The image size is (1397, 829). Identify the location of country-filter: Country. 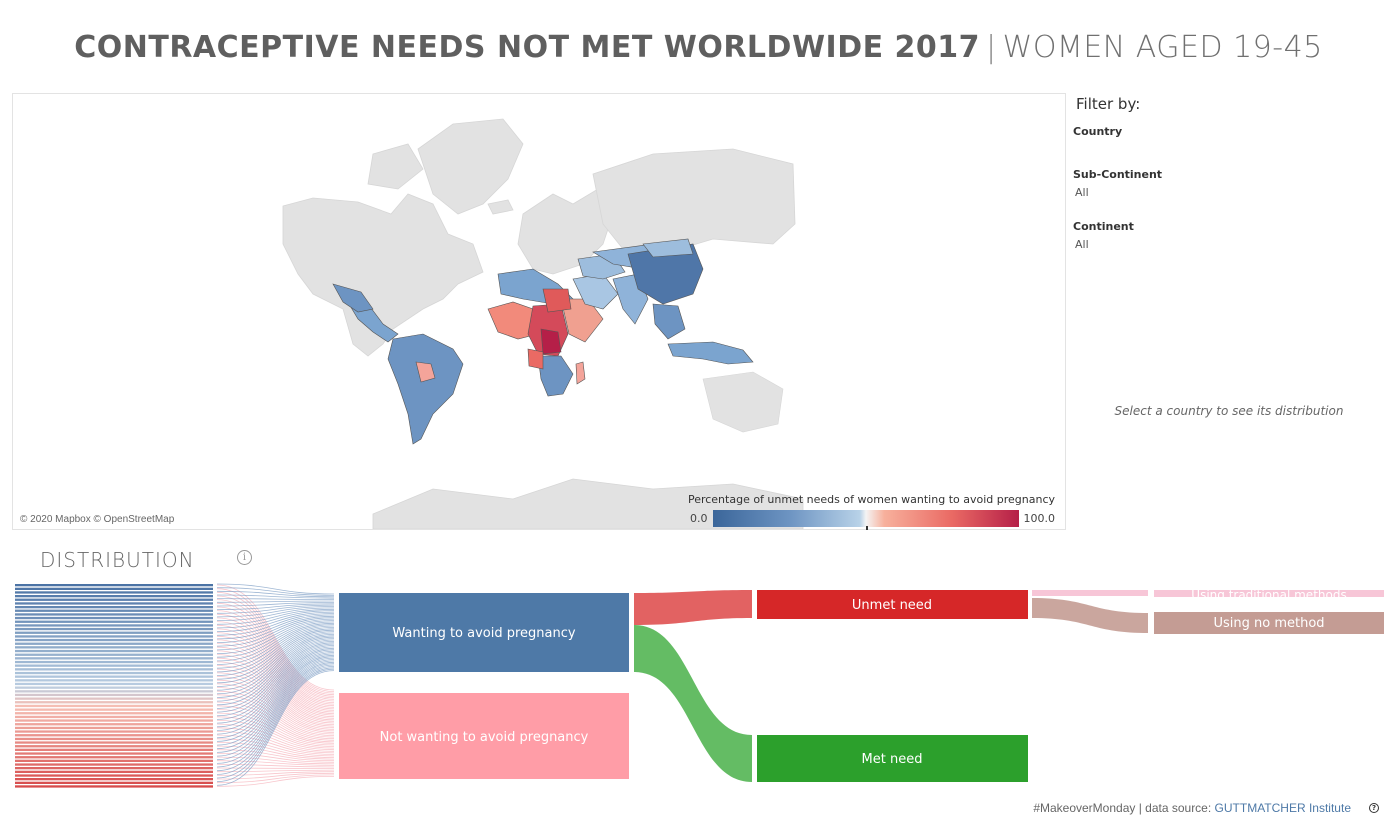
(1228, 136).